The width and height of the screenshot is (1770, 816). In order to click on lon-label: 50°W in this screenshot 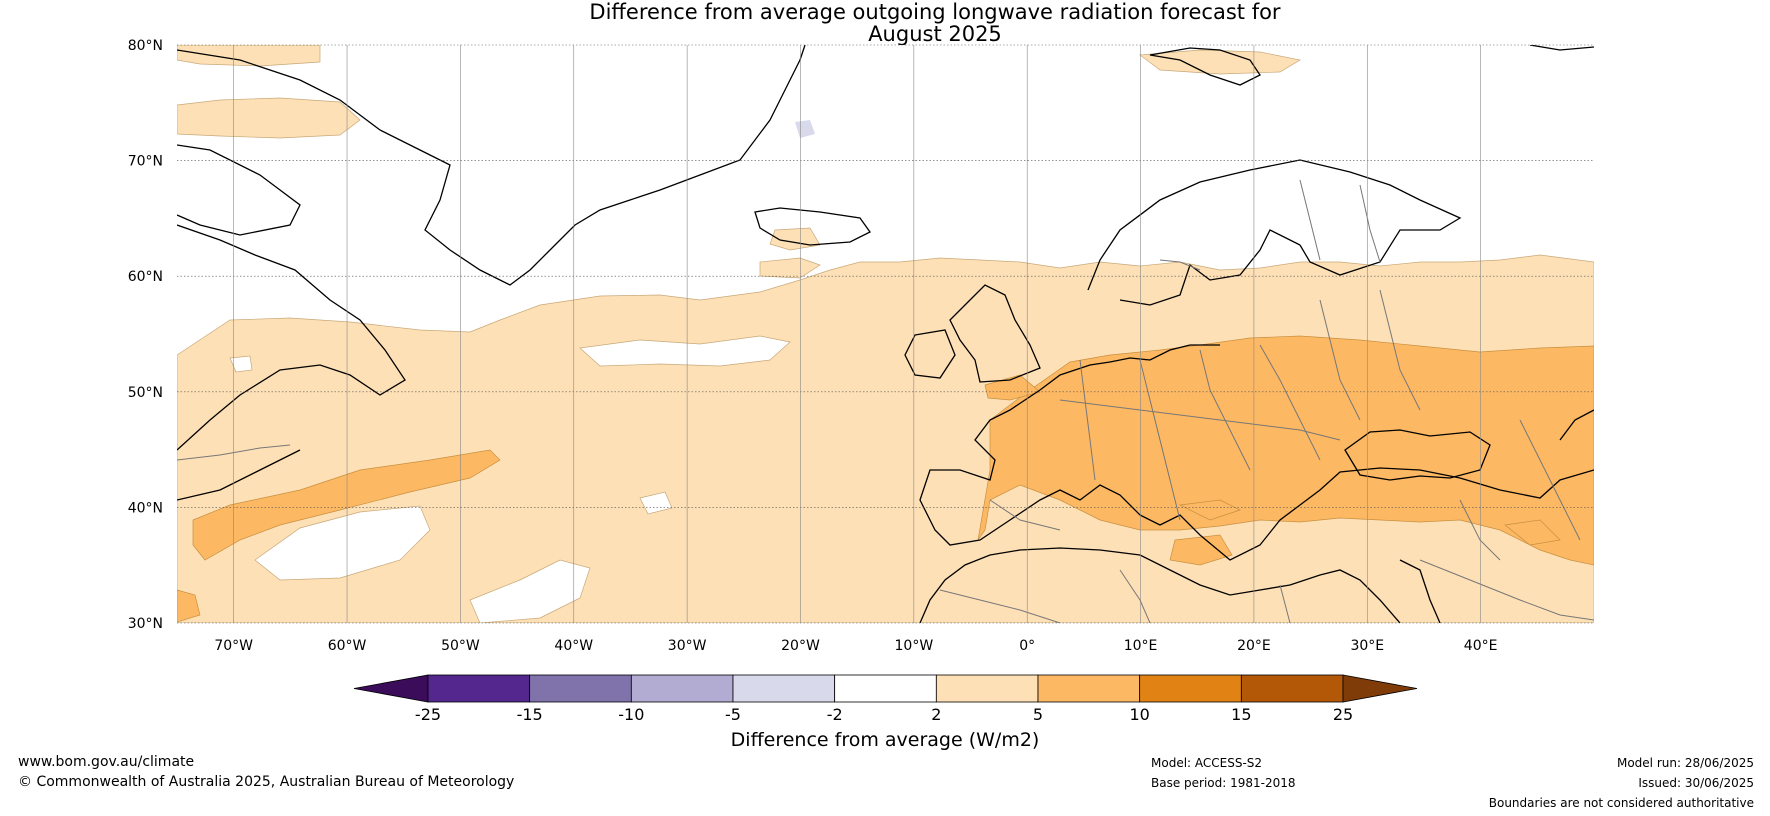, I will do `click(460, 646)`.